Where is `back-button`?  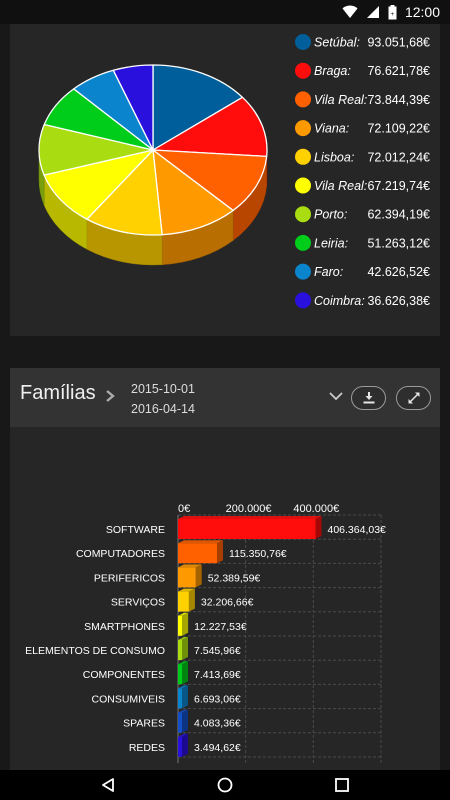 back-button is located at coordinates (108, 785).